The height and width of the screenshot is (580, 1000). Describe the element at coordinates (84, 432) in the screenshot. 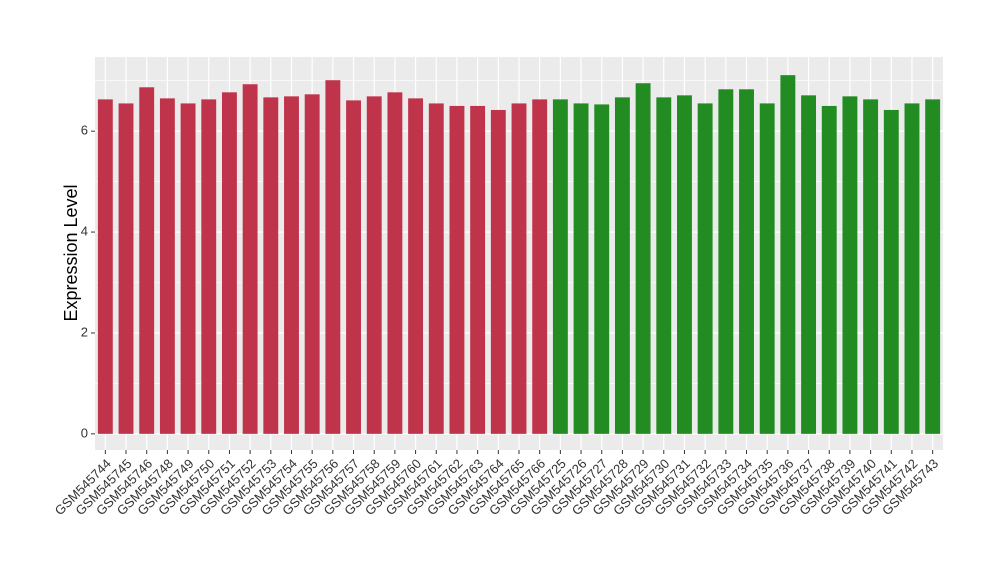

I see `y-tick-label: 0` at that location.